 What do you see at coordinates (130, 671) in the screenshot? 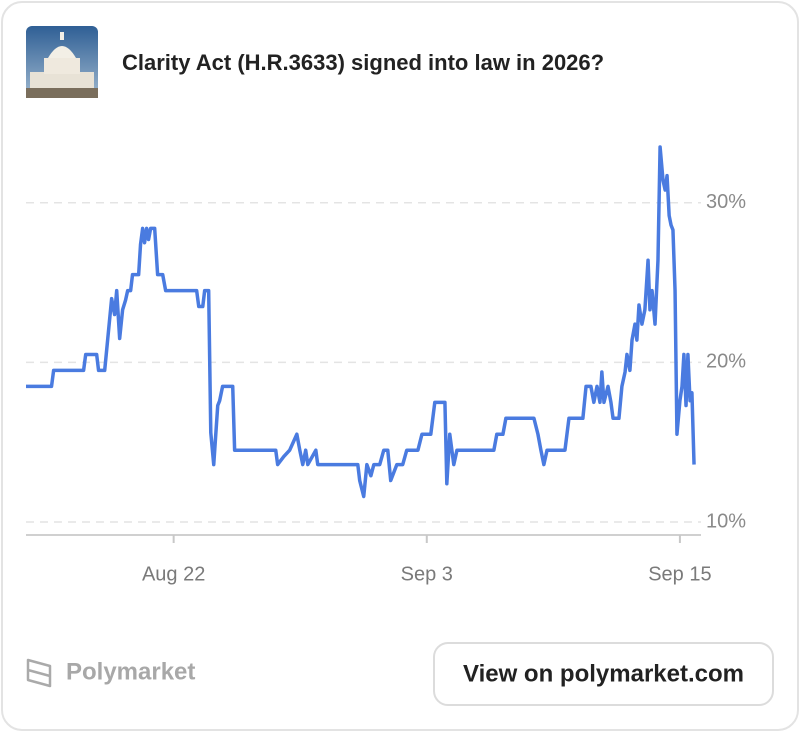
I see `brand-name: Polymarket` at bounding box center [130, 671].